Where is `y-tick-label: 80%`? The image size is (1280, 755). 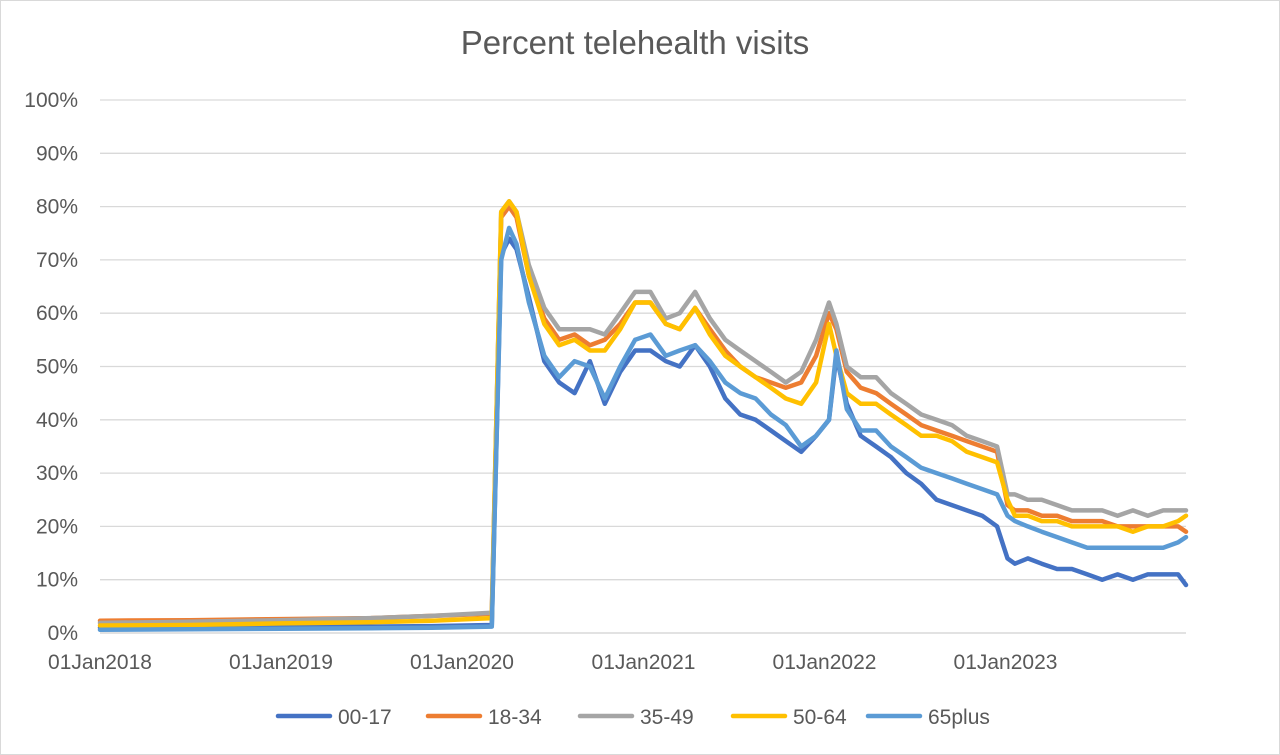 y-tick-label: 80% is located at coordinates (57, 207).